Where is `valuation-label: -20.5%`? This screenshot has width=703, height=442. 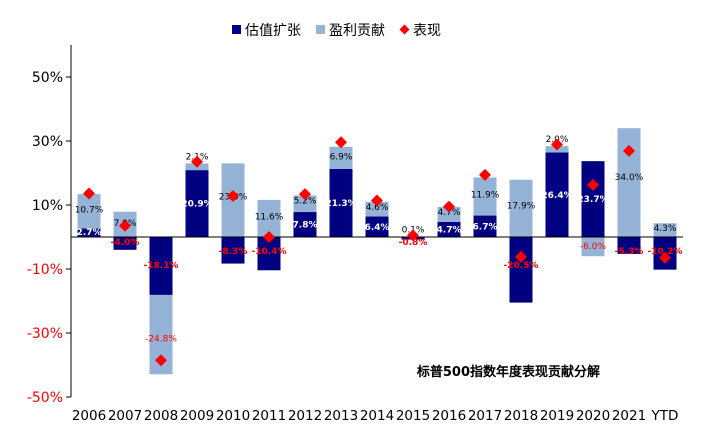
valuation-label: -20.5% is located at coordinates (521, 266).